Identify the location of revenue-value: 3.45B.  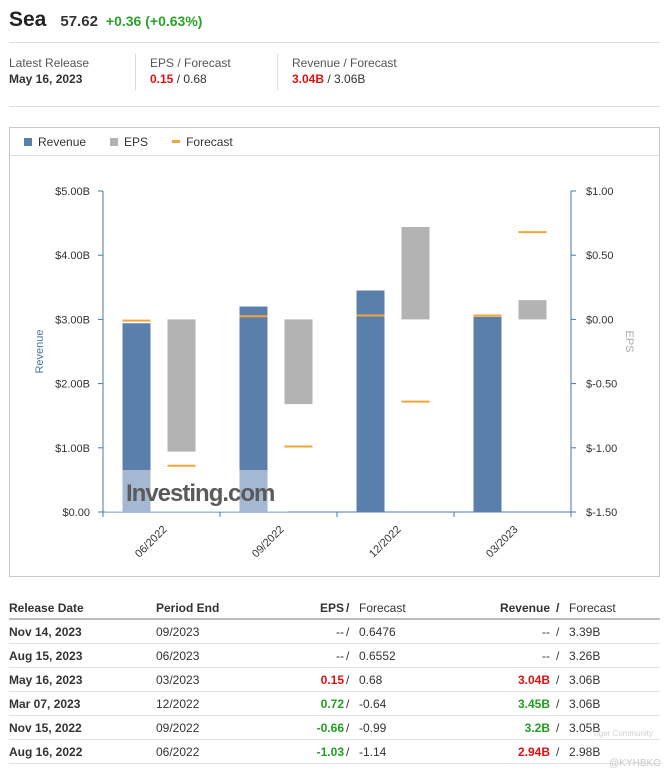
(533, 704).